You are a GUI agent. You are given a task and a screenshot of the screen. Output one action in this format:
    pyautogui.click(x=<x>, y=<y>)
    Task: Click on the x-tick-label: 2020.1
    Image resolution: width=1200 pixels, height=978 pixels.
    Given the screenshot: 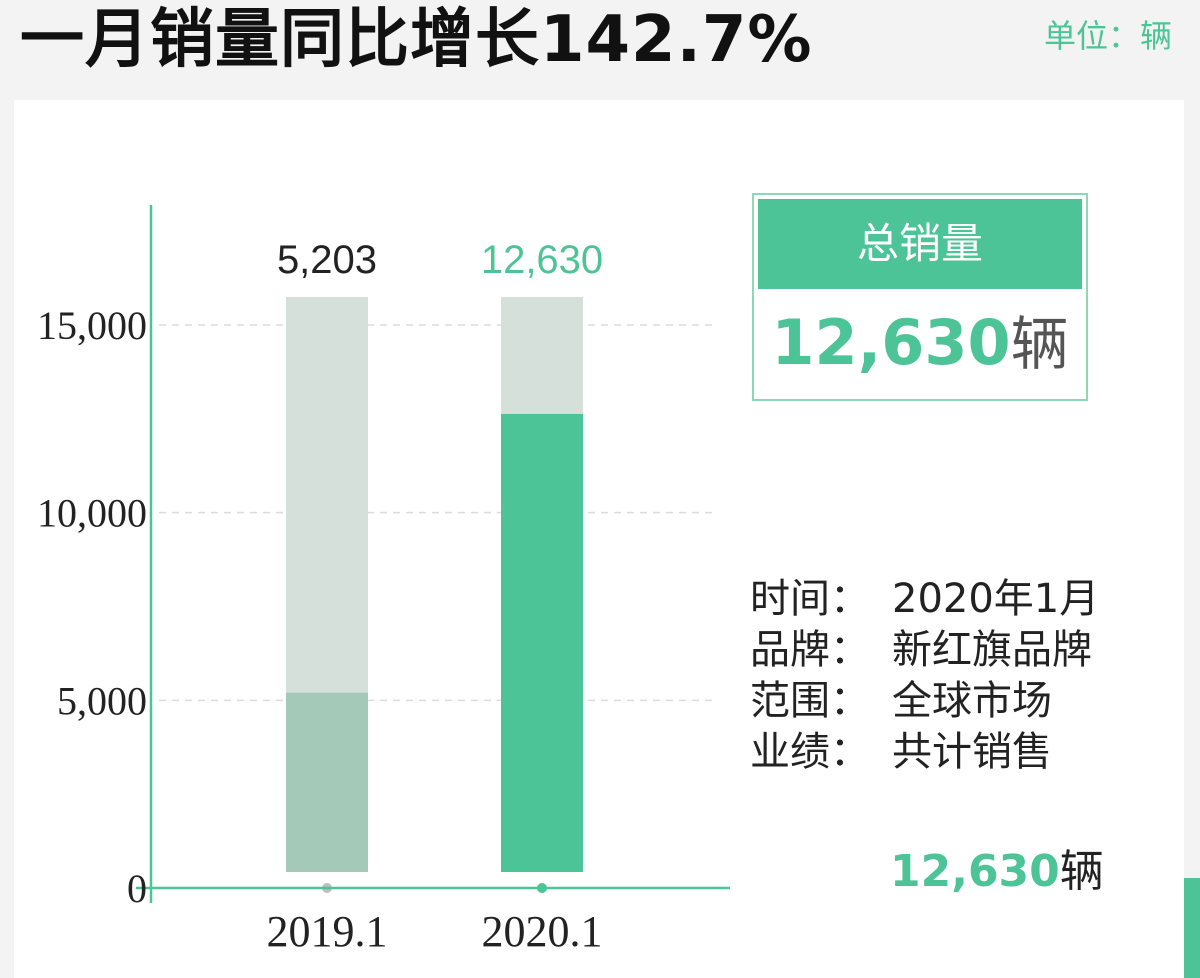 What is the action you would take?
    pyautogui.click(x=542, y=931)
    